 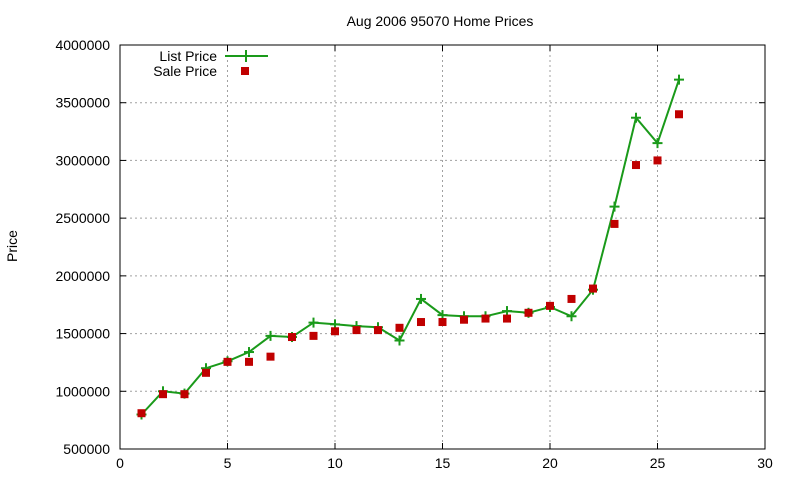 What do you see at coordinates (658, 463) in the screenshot?
I see `x-tick-label: 25` at bounding box center [658, 463].